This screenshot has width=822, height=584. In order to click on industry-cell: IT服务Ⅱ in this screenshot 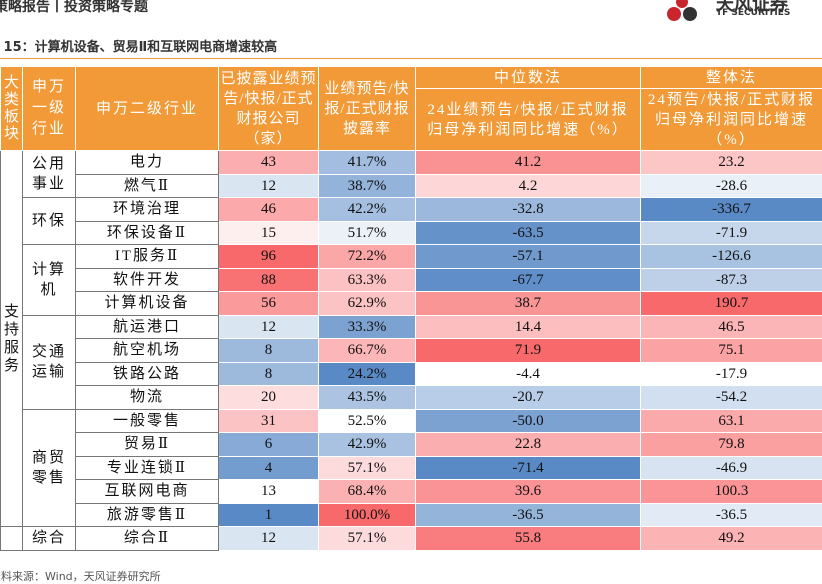, I will do `click(147, 257)`.